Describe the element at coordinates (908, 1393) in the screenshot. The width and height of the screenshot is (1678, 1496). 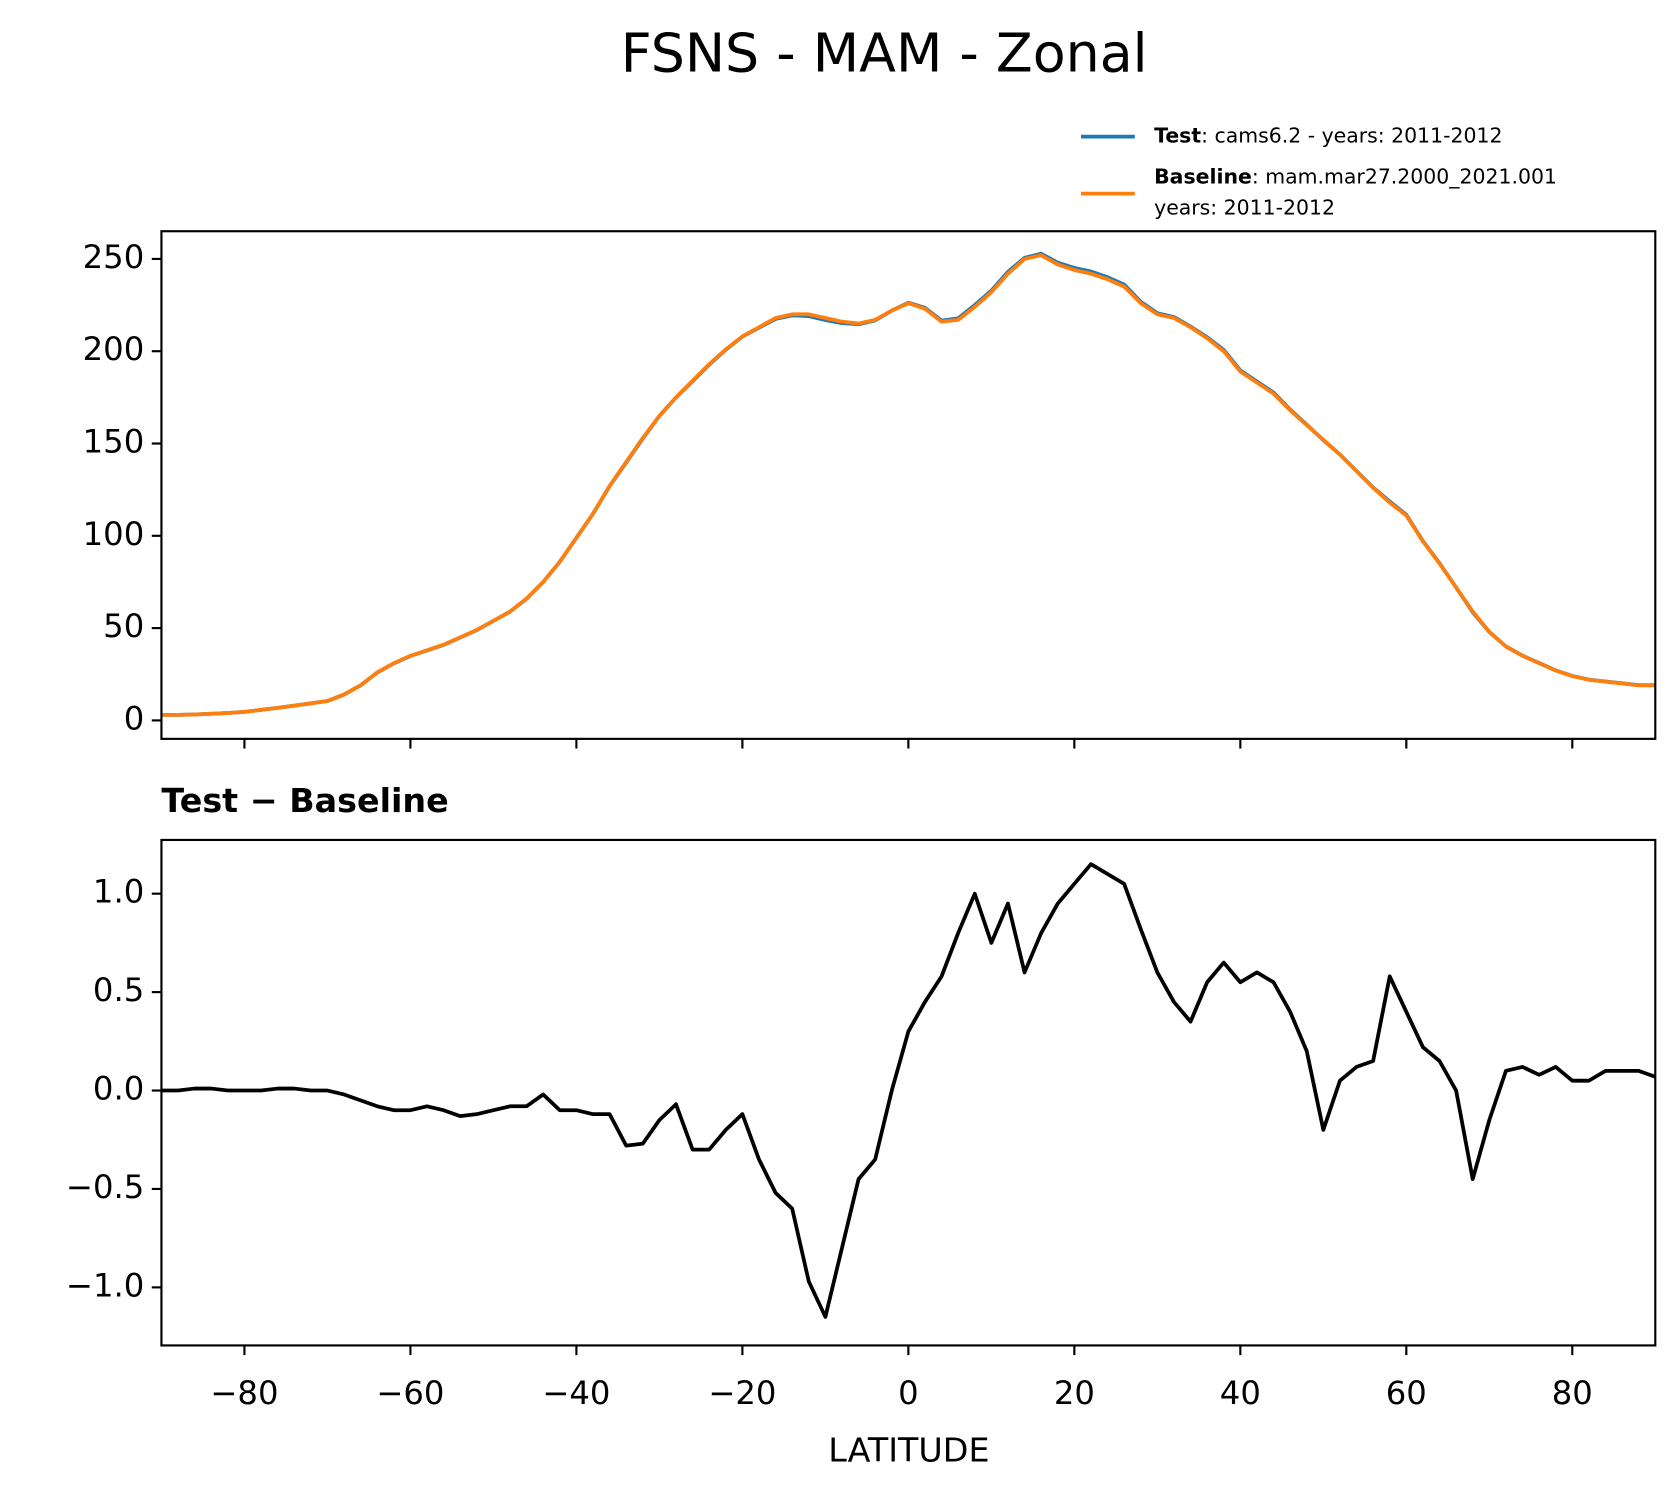
I see `x-tick-label: 0` at that location.